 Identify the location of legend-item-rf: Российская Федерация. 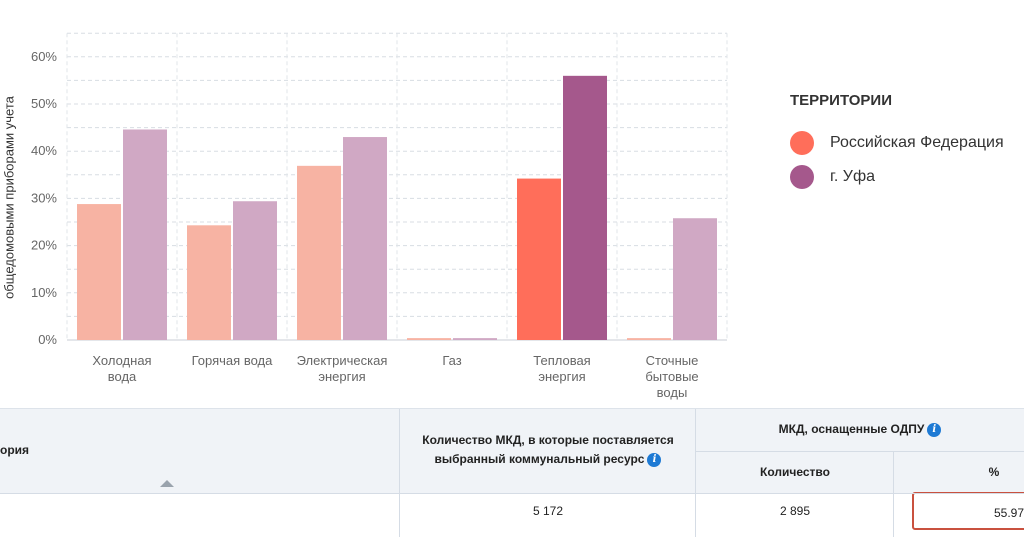
(897, 143).